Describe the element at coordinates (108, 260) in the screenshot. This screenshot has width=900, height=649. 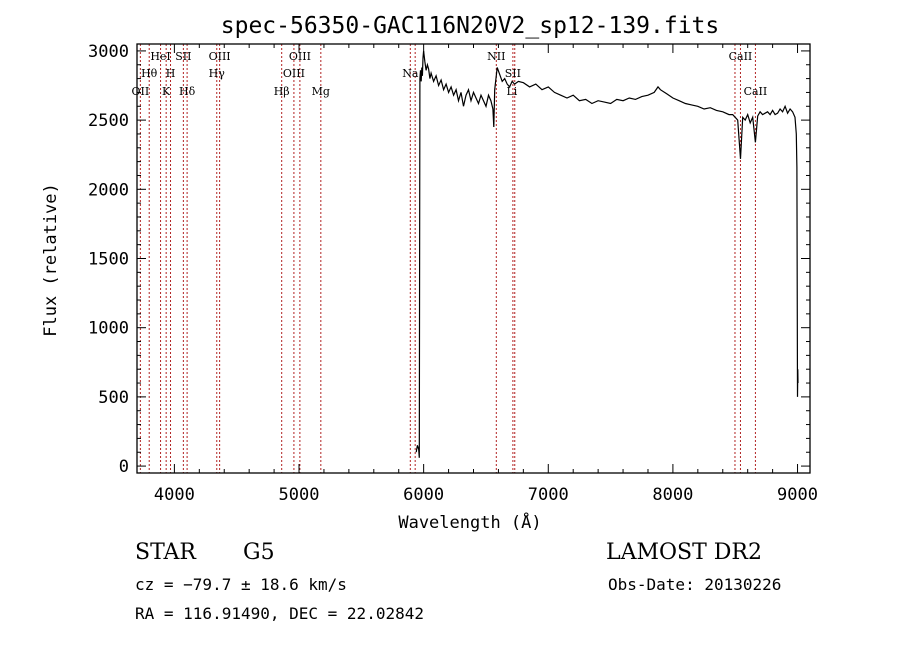
I see `y-tick-label-3: 1500` at that location.